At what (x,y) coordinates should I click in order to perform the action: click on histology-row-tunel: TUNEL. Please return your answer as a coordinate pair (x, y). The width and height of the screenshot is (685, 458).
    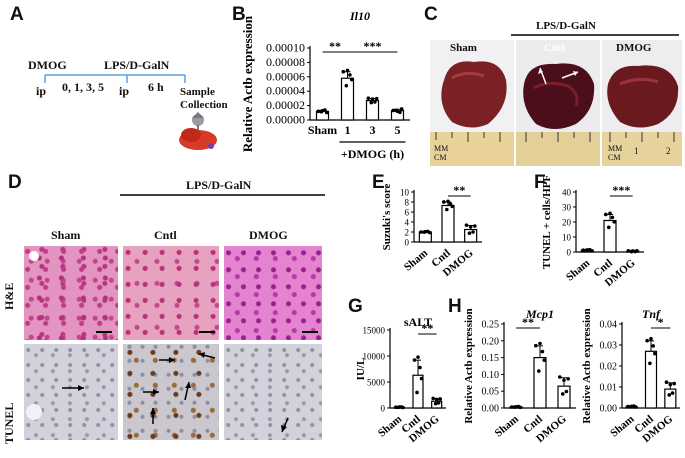
    Looking at the image, I should click on (9, 423).